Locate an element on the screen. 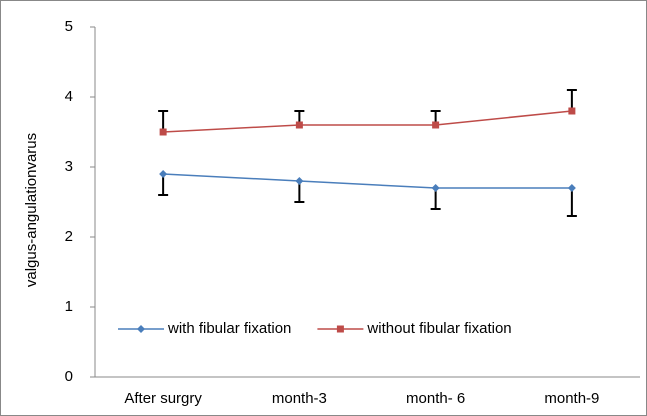 This screenshot has width=647, height=416. legend-label: with fibular fixation is located at coordinates (229, 328).